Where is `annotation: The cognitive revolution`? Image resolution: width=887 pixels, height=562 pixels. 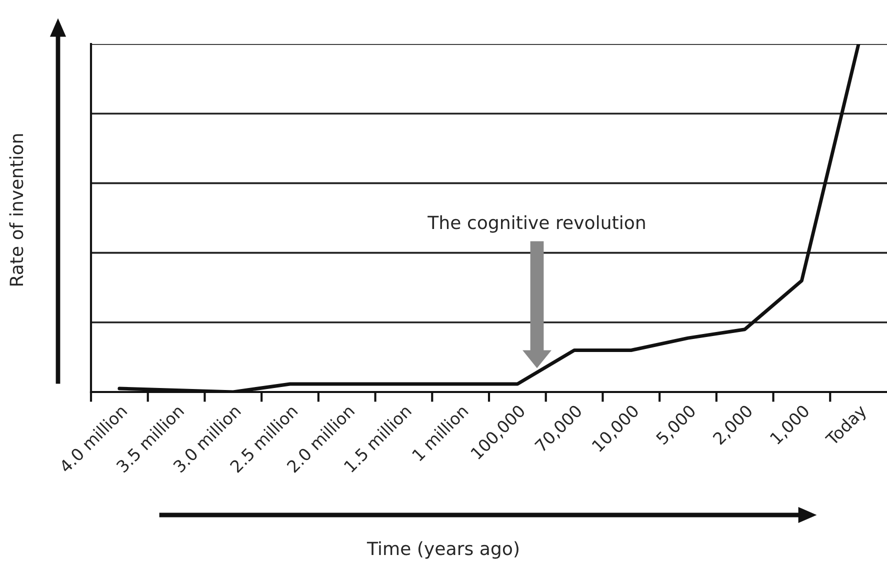 annotation: The cognitive revolution is located at coordinates (536, 224).